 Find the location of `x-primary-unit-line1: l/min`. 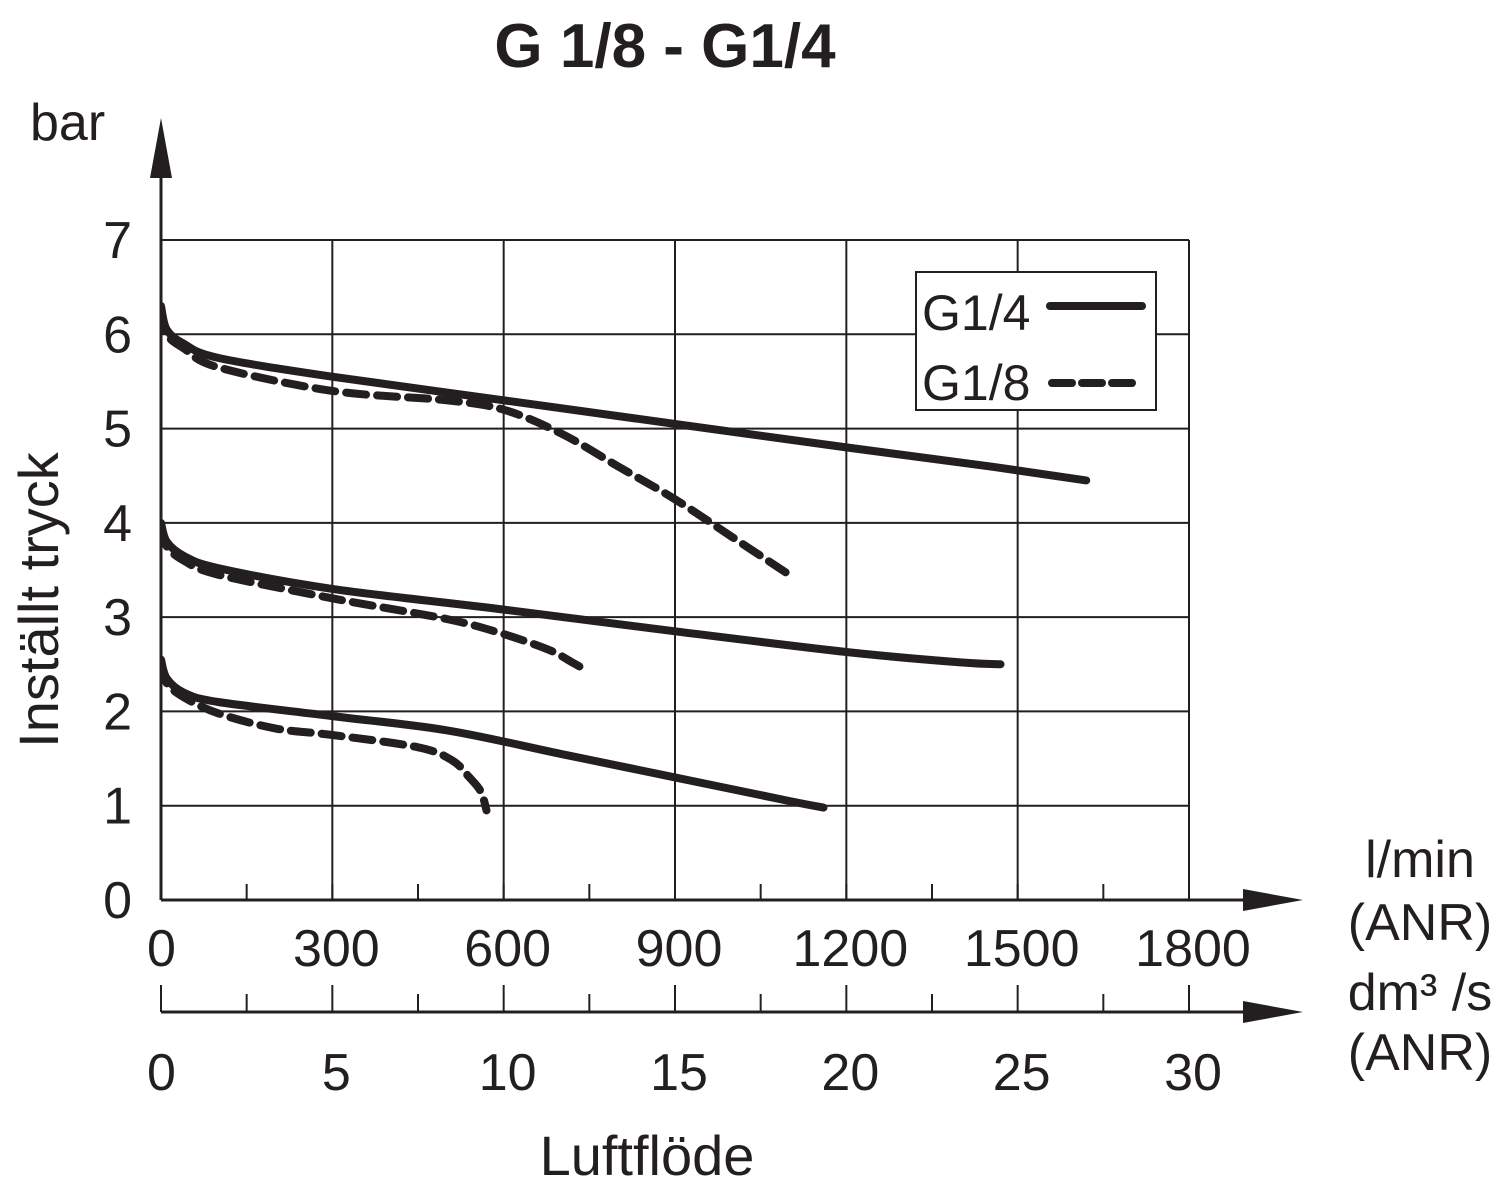

x-primary-unit-line1: l/min is located at coordinates (1420, 860).